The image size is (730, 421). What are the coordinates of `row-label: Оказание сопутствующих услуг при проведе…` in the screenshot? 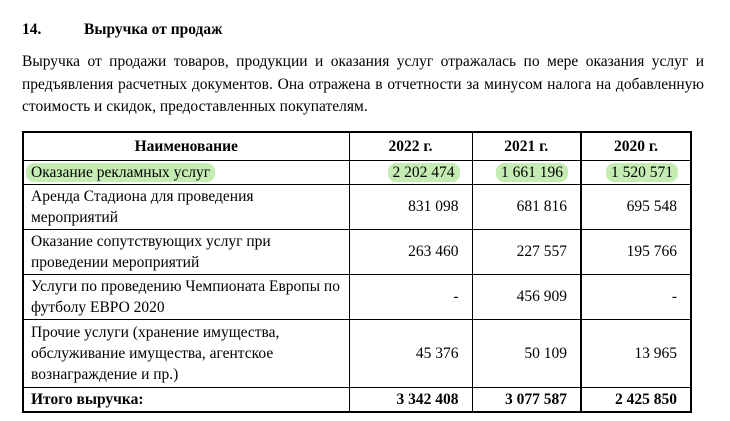 It's located at (186, 251).